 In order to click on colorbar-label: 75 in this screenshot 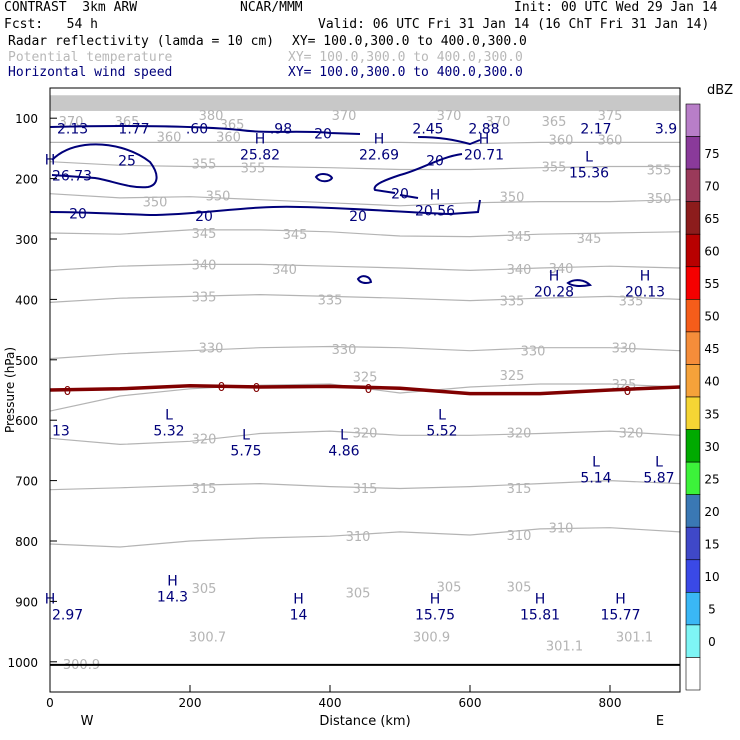, I will do `click(711, 154)`.